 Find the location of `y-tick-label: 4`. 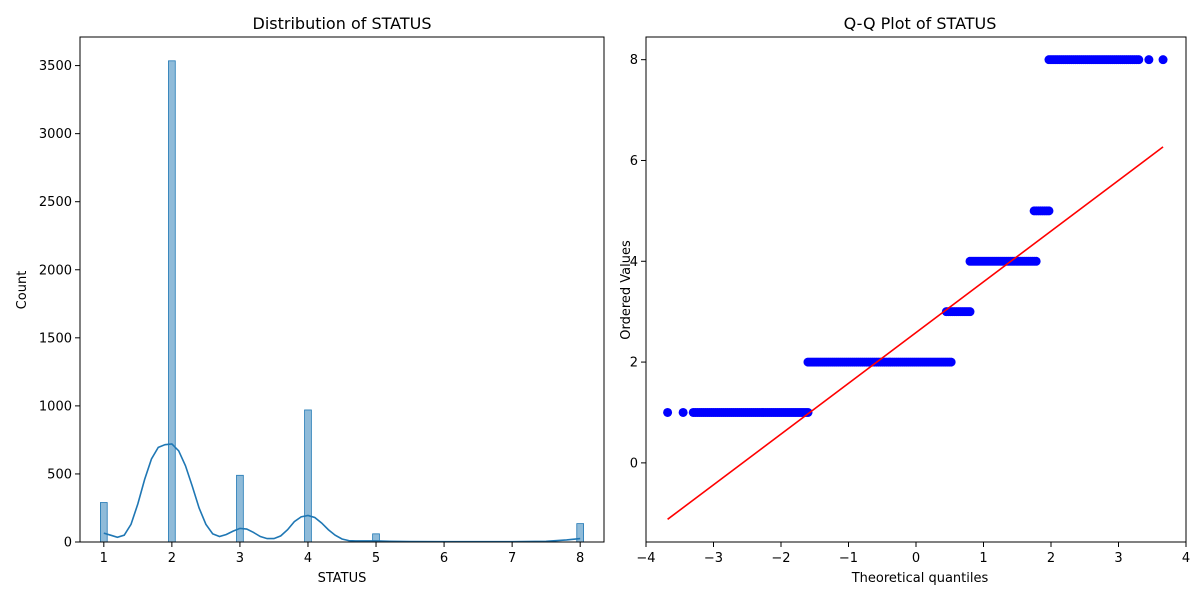

y-tick-label: 4 is located at coordinates (634, 262).